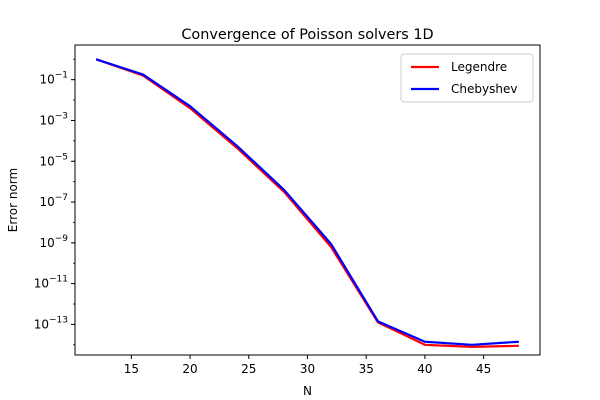 The image size is (600, 400). Describe the element at coordinates (51, 283) in the screenshot. I see `y-tick-label: 10⁻¹¹` at that location.